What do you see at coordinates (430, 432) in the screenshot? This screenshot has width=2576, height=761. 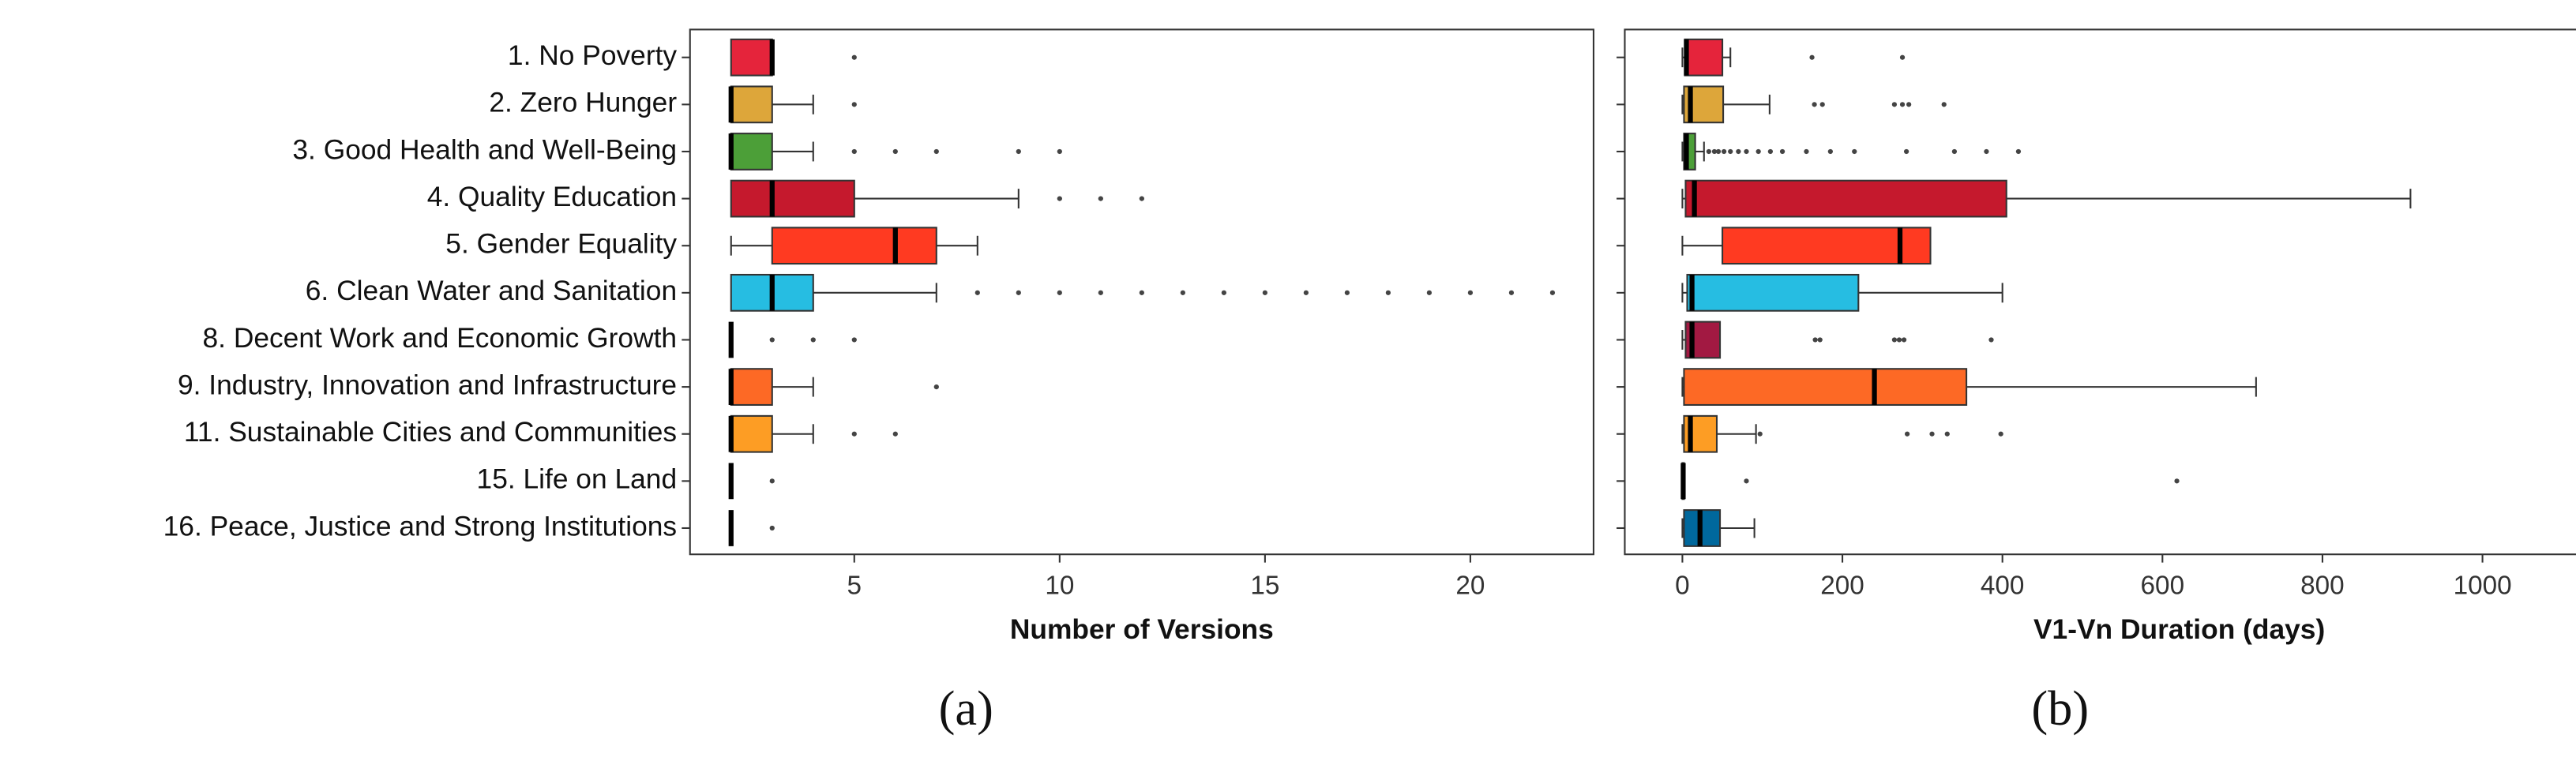 I see `category-label: 11. Sustainable Cities and Communities` at bounding box center [430, 432].